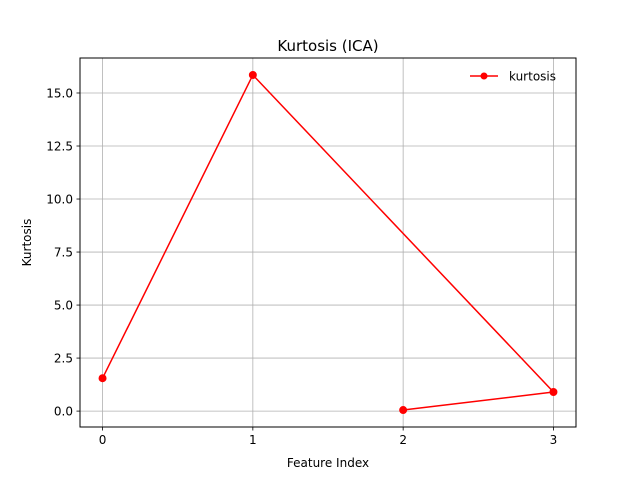 Image resolution: width=640 pixels, height=480 pixels. What do you see at coordinates (63, 358) in the screenshot?
I see `y-tick-label: 2.5` at bounding box center [63, 358].